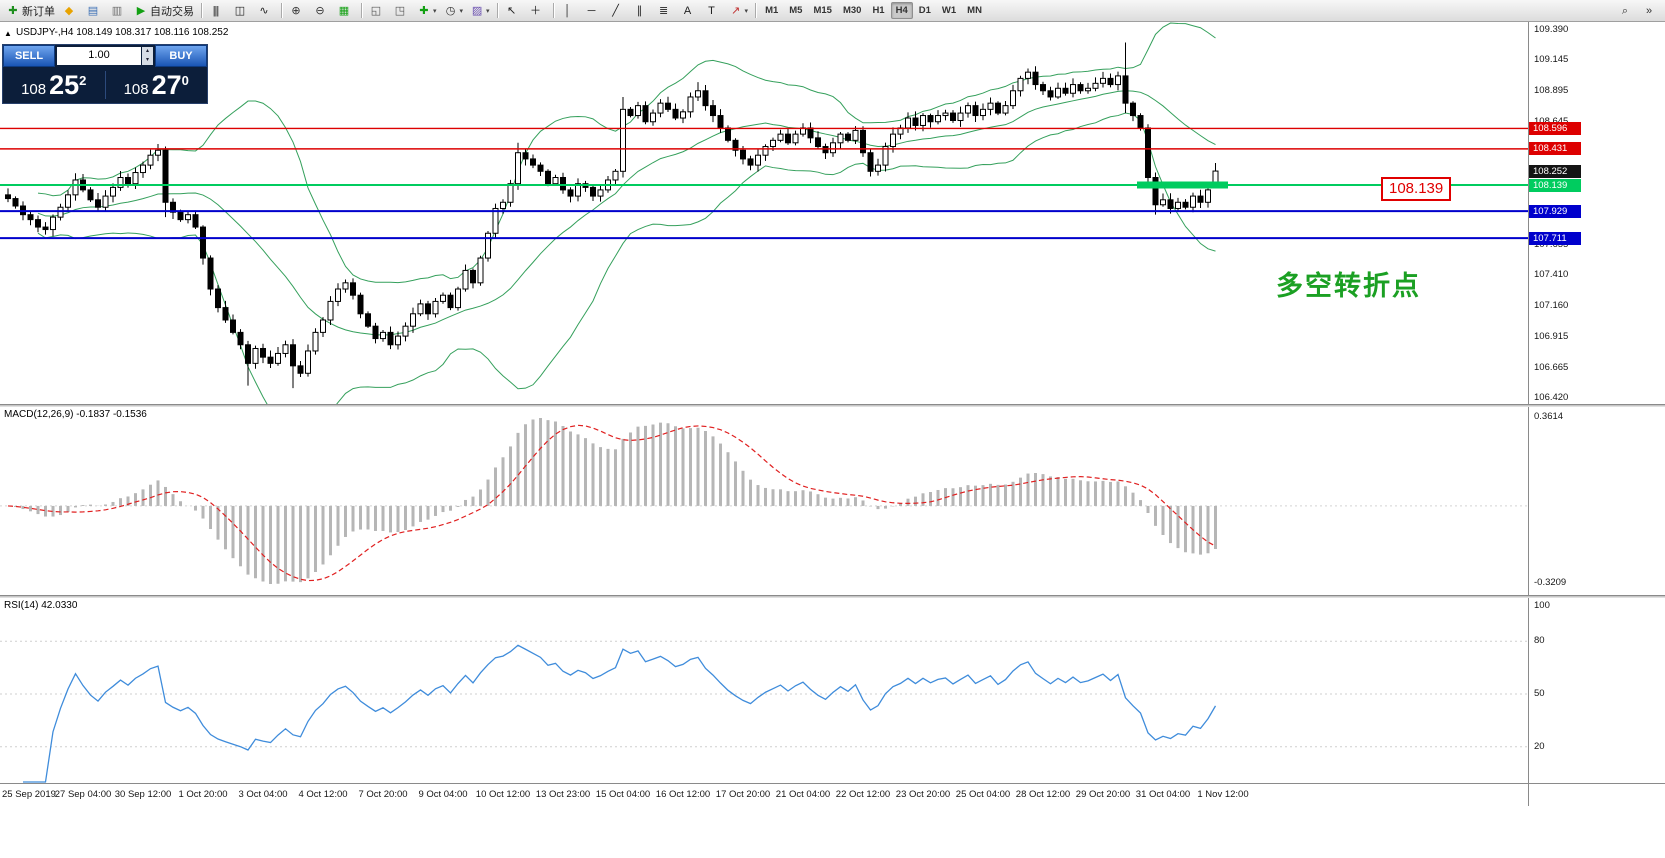 The height and width of the screenshot is (858, 1665). Describe the element at coordinates (118, 11) in the screenshot. I see `data-window-button: ▥` at that location.